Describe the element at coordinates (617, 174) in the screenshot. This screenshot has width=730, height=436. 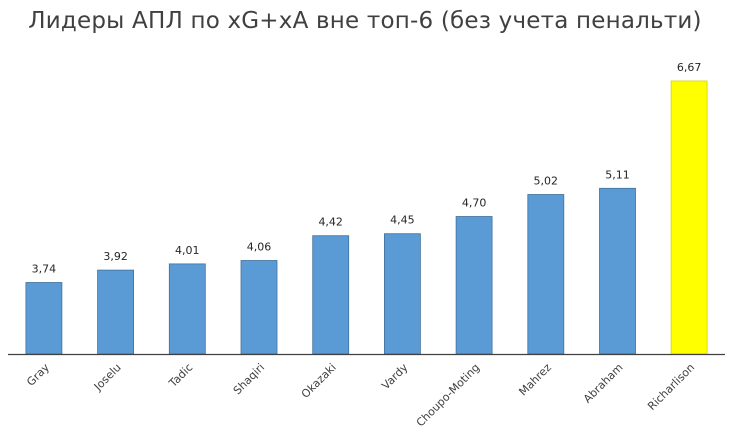
I see `data-label: 5,11` at that location.